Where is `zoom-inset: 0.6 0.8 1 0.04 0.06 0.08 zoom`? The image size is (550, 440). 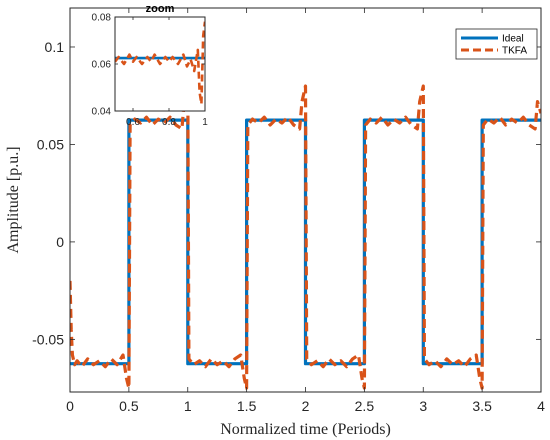 zoom-inset: 0.6 0.8 1 0.04 0.06 0.08 zoom is located at coordinates (150, 65).